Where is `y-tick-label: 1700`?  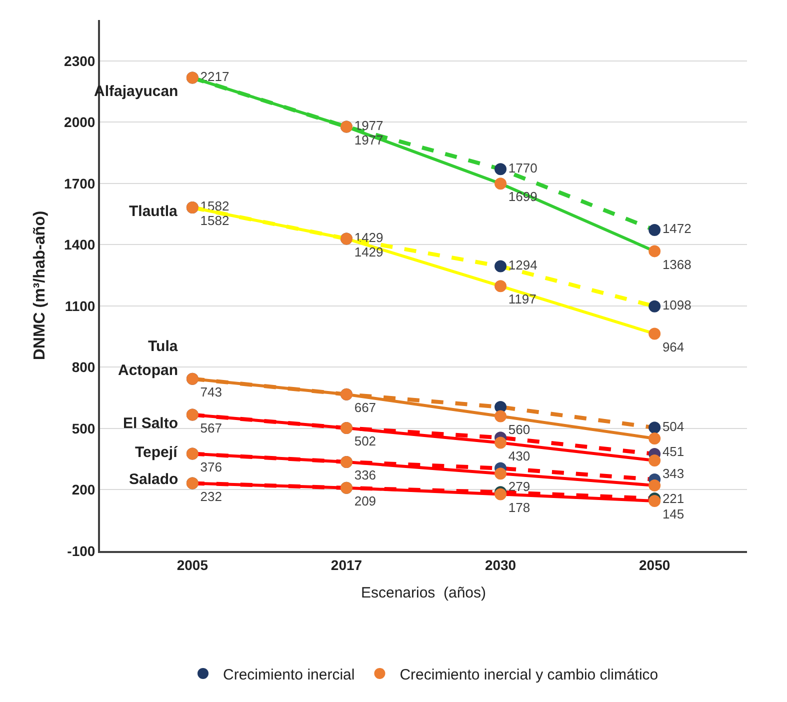
y-tick-label: 1700 is located at coordinates (80, 183).